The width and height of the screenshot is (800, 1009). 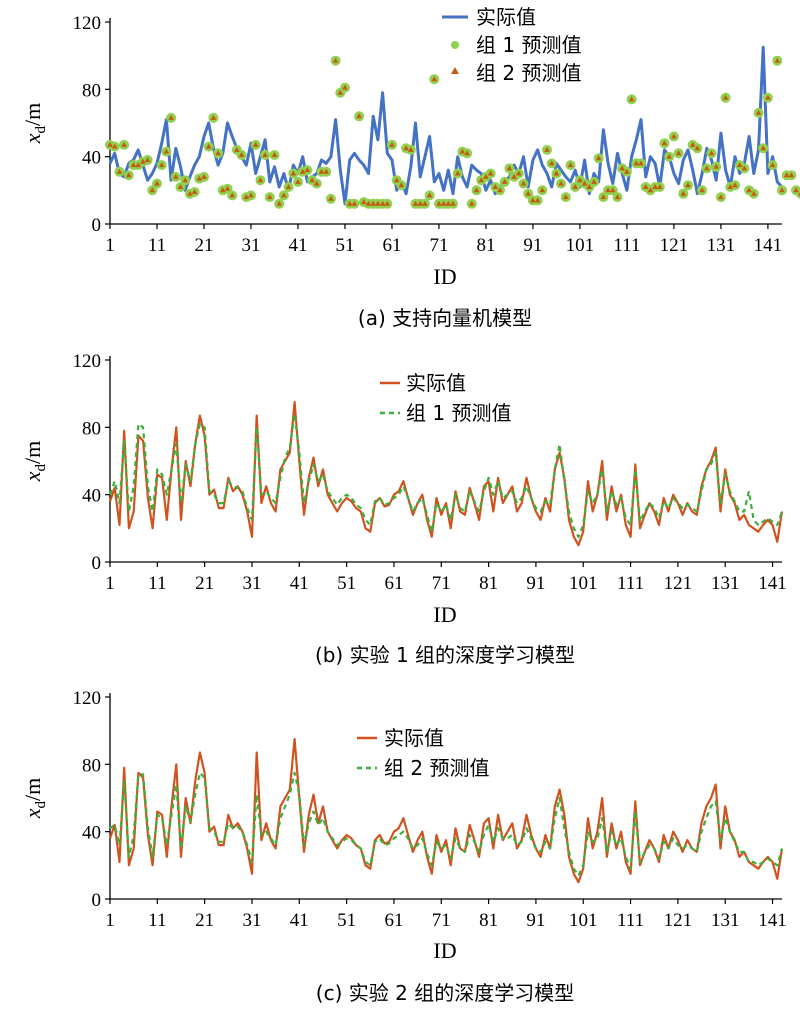 I want to click on legend-label-pred2: 组 2 预测值, so click(x=528, y=73).